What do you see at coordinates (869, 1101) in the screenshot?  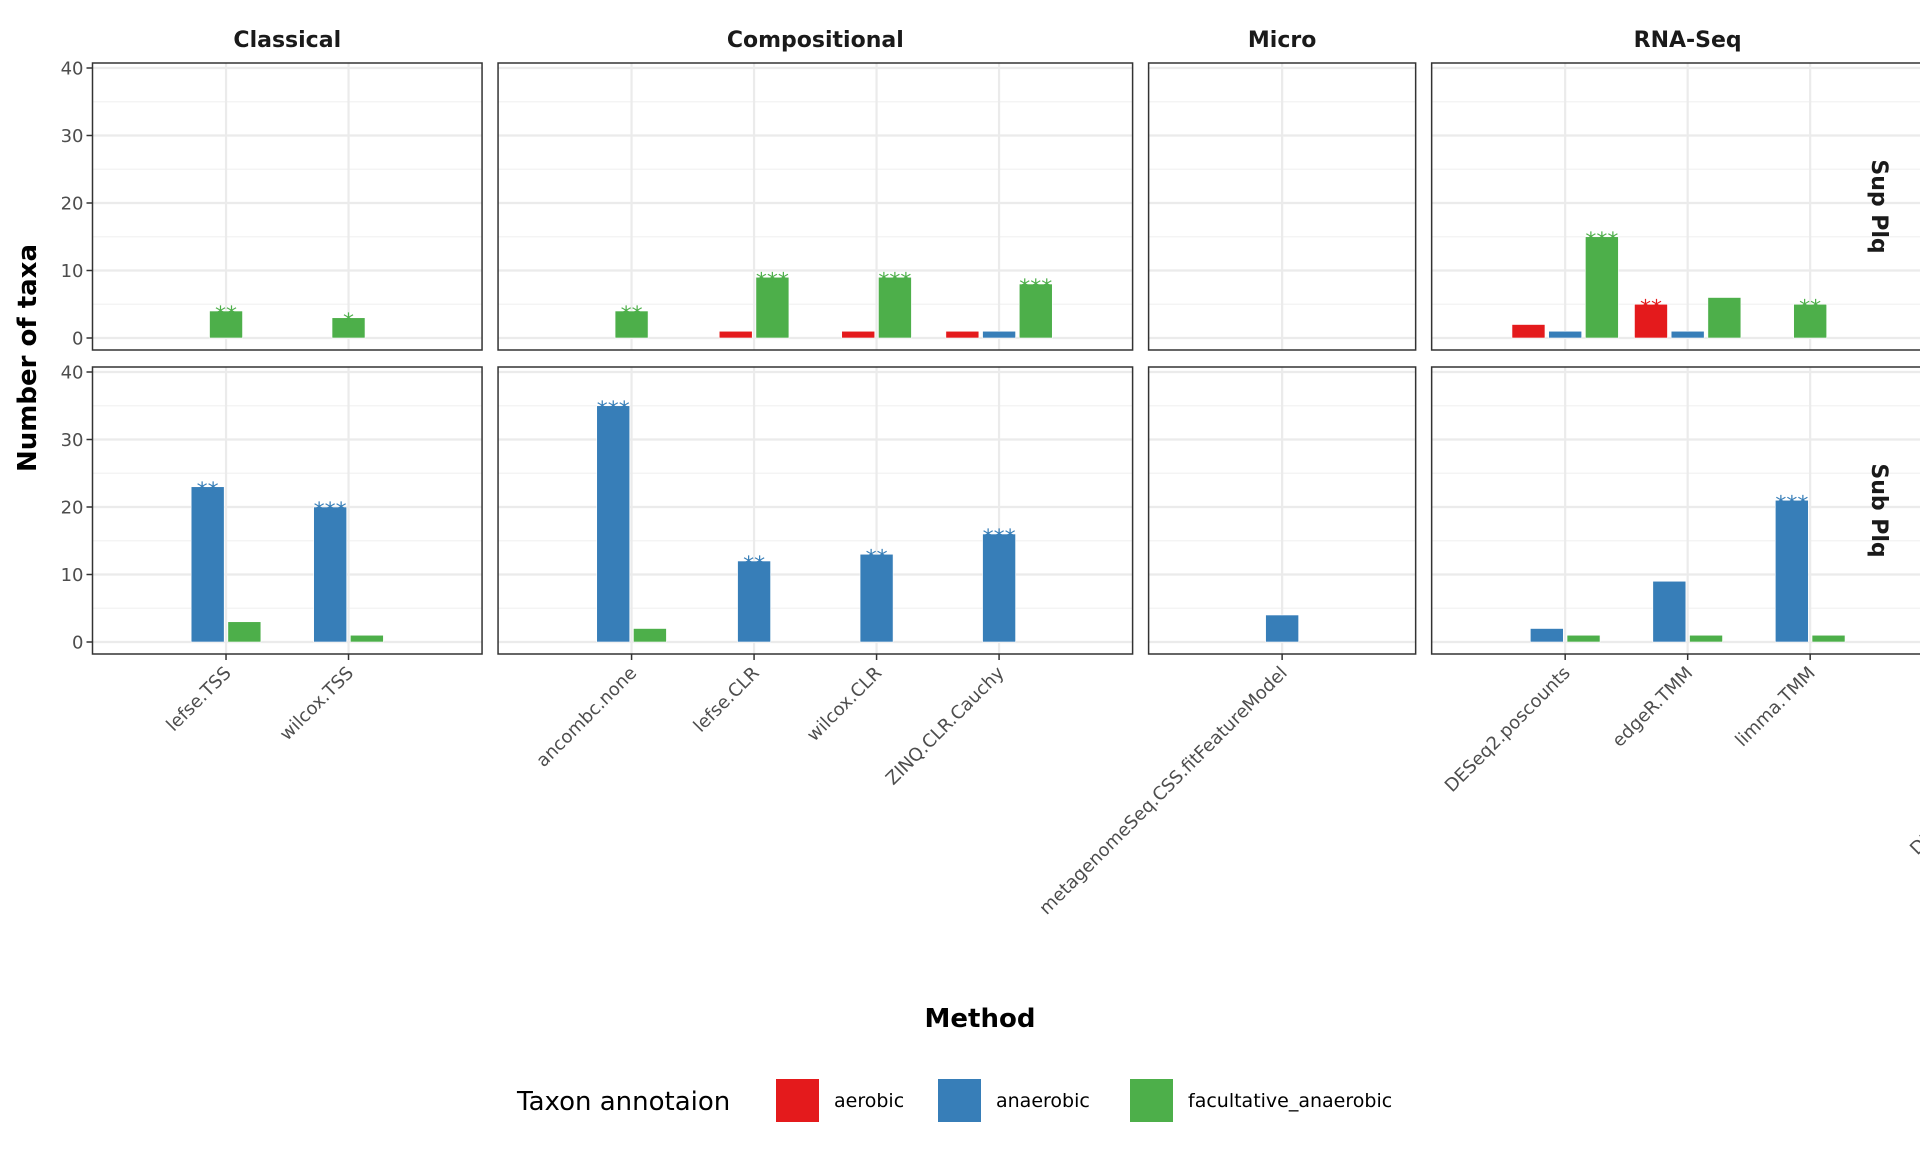 I see `legend-label: aerobic` at bounding box center [869, 1101].